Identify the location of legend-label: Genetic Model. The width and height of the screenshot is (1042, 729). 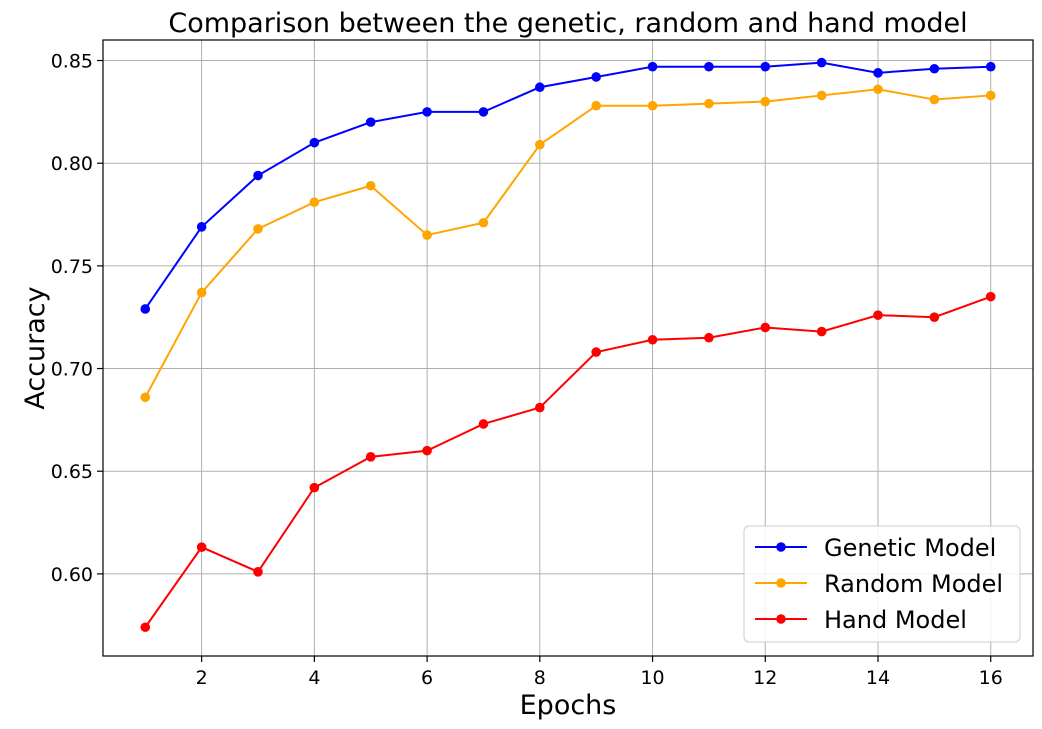
(910, 548).